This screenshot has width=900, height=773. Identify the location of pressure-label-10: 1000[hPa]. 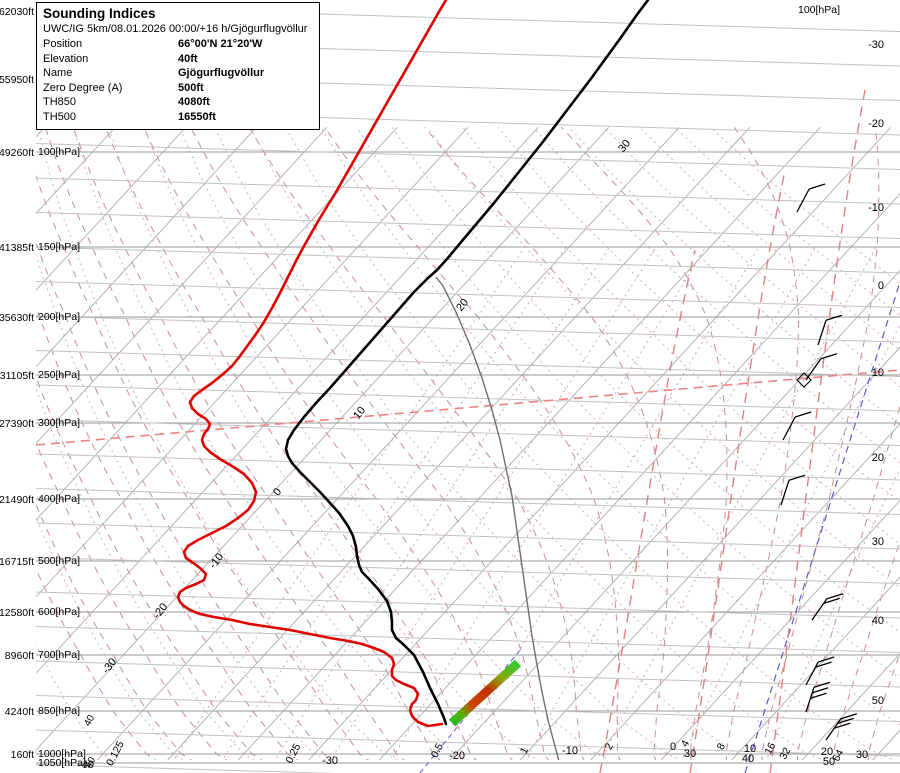
(62, 754).